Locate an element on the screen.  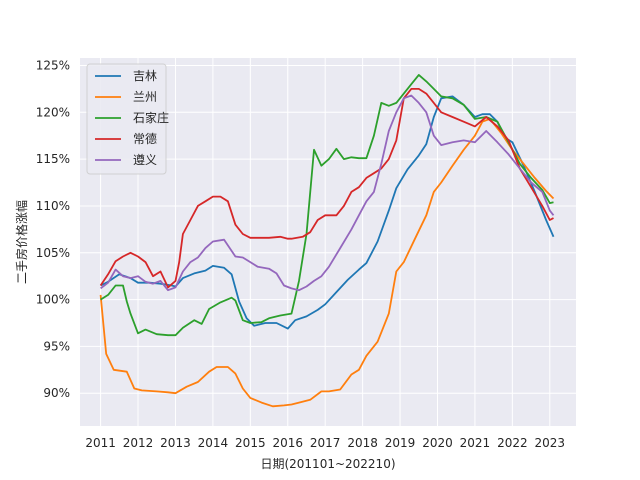
legend-label: 常德 is located at coordinates (145, 138).